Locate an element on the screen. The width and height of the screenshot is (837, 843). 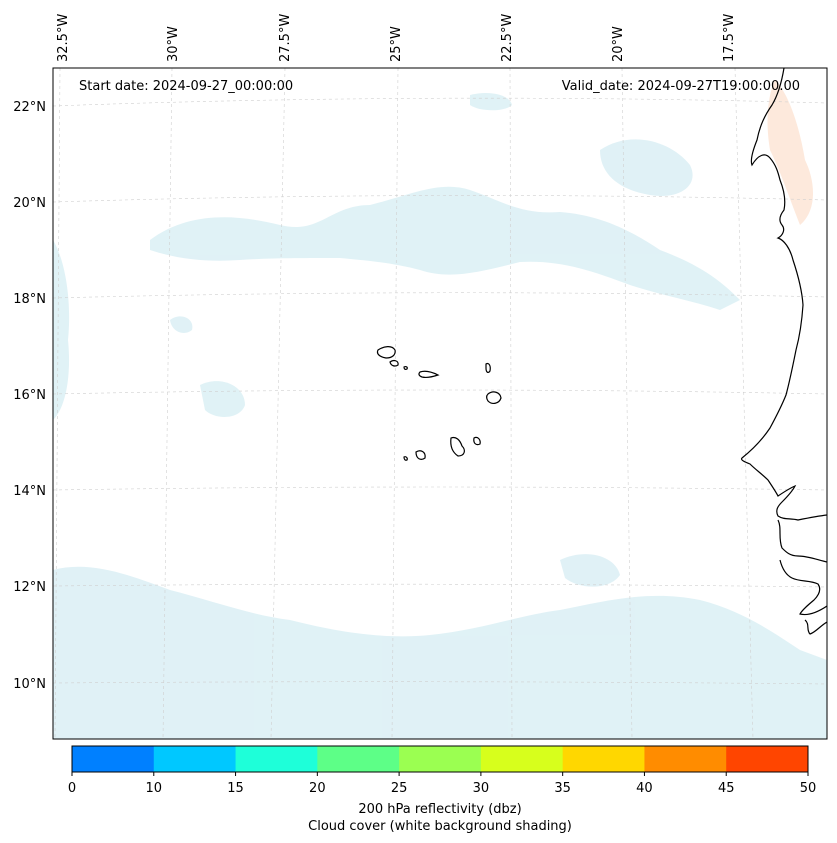
lon-label-25w: 25°W is located at coordinates (396, 44).